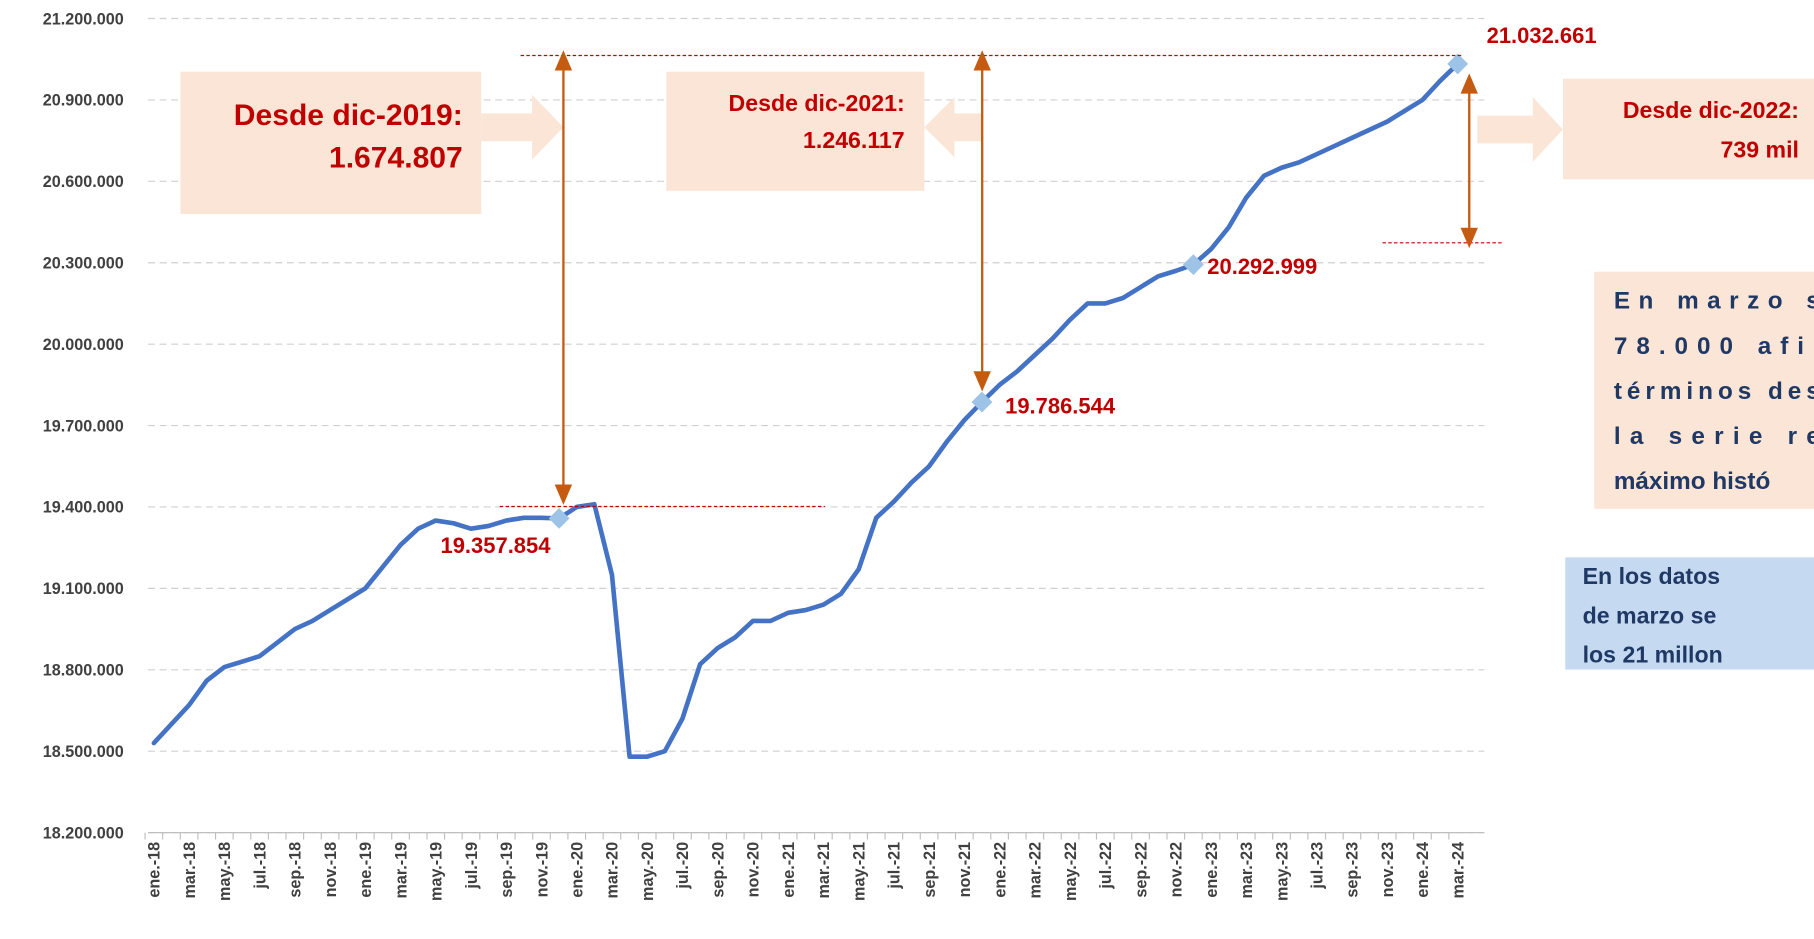 This screenshot has height=939, width=1814. I want to click on y-tick-label: 19.700.000, so click(83, 426).